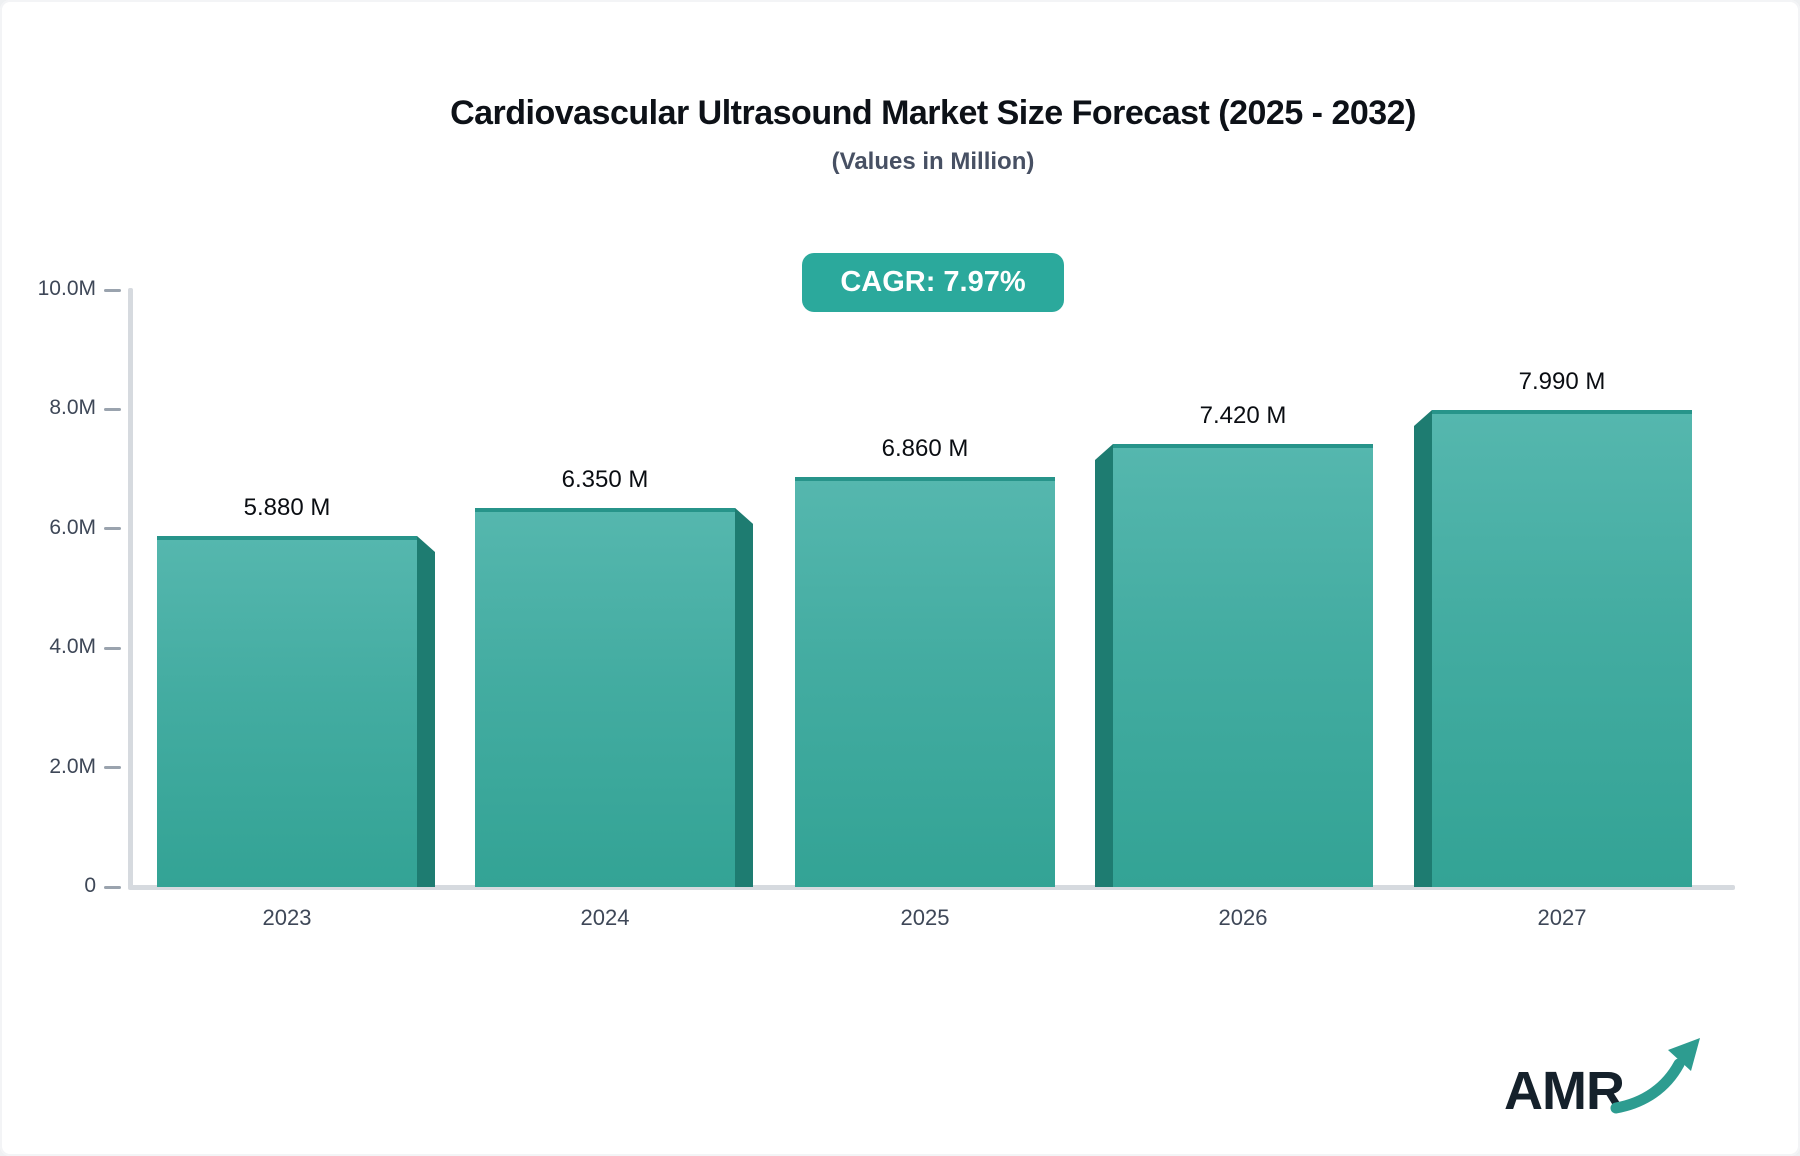  I want to click on bar-2025, so click(925, 682).